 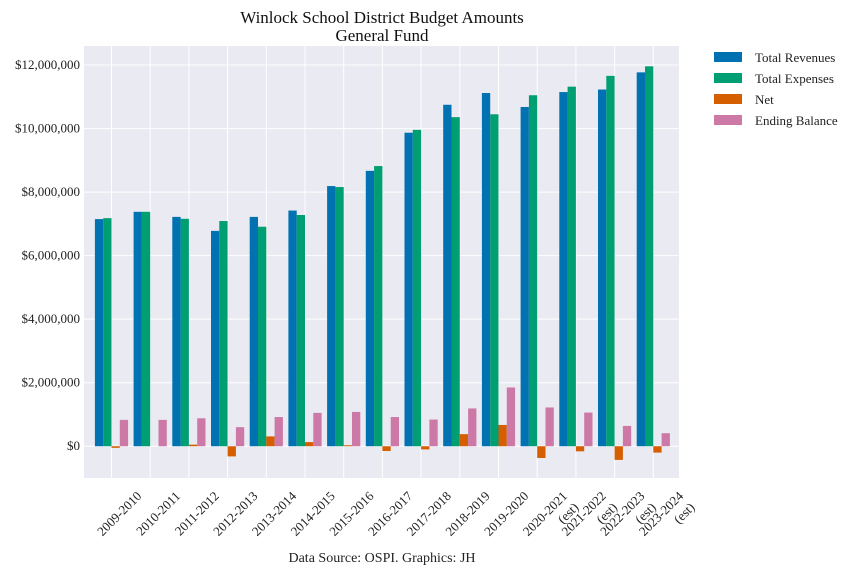 What do you see at coordinates (764, 99) in the screenshot?
I see `legend-label: Net` at bounding box center [764, 99].